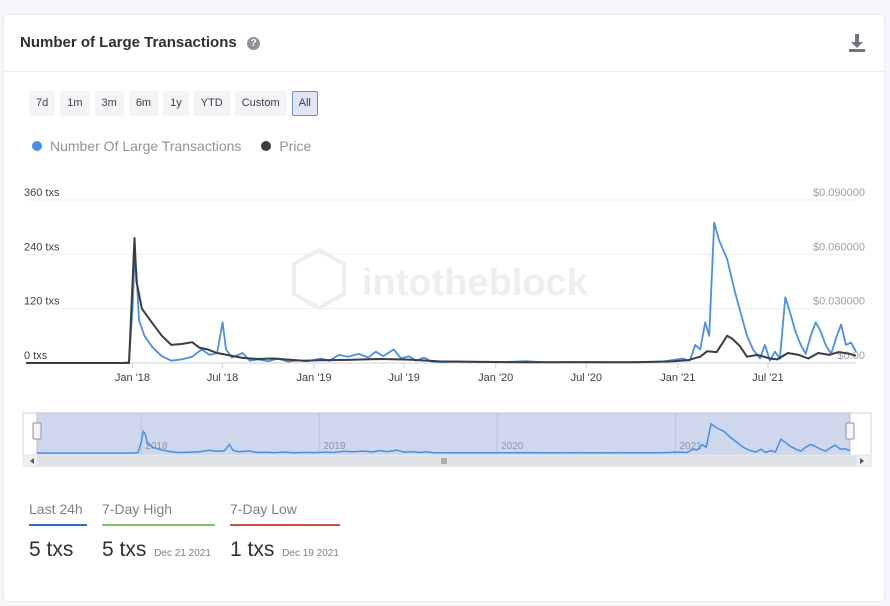  I want to click on y-left-tick: 0 txs, so click(36, 356).